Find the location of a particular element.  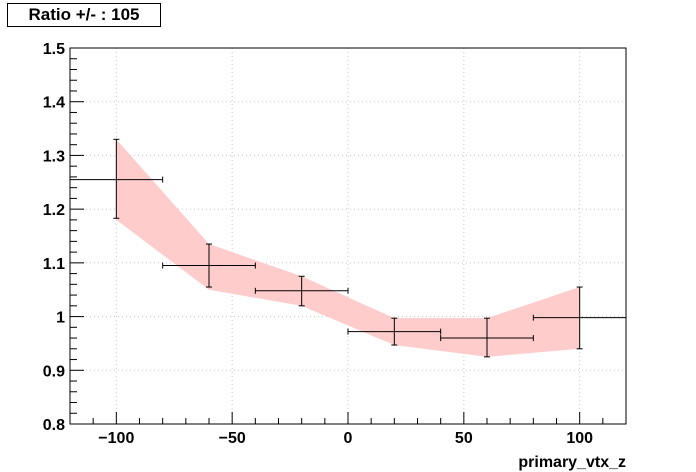

x-axis-title: primary_vtx_z is located at coordinates (572, 462).